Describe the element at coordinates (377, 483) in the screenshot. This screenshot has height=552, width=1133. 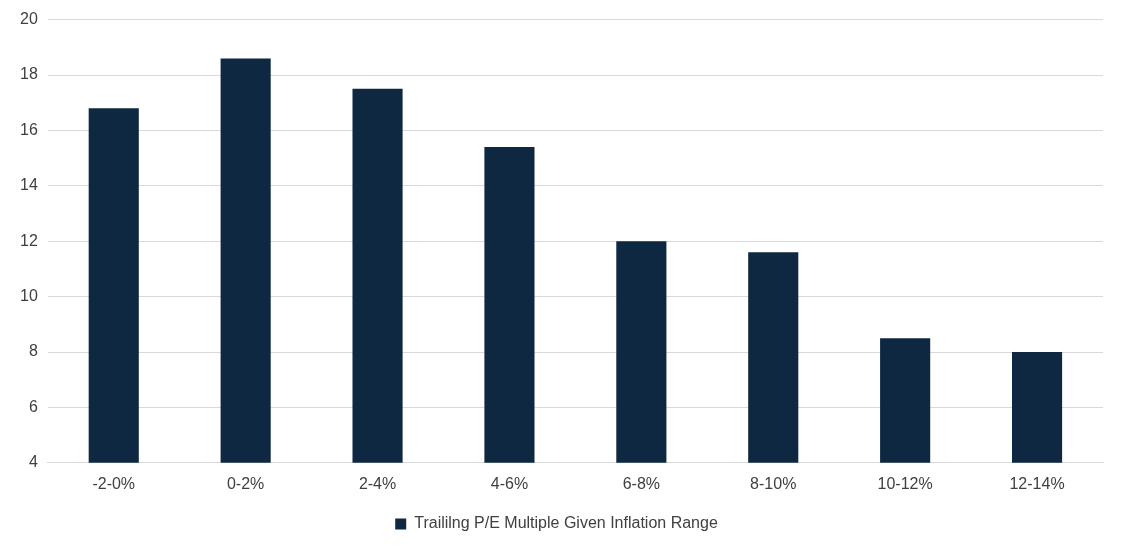
I see `x-tick-label: 2-4%` at that location.